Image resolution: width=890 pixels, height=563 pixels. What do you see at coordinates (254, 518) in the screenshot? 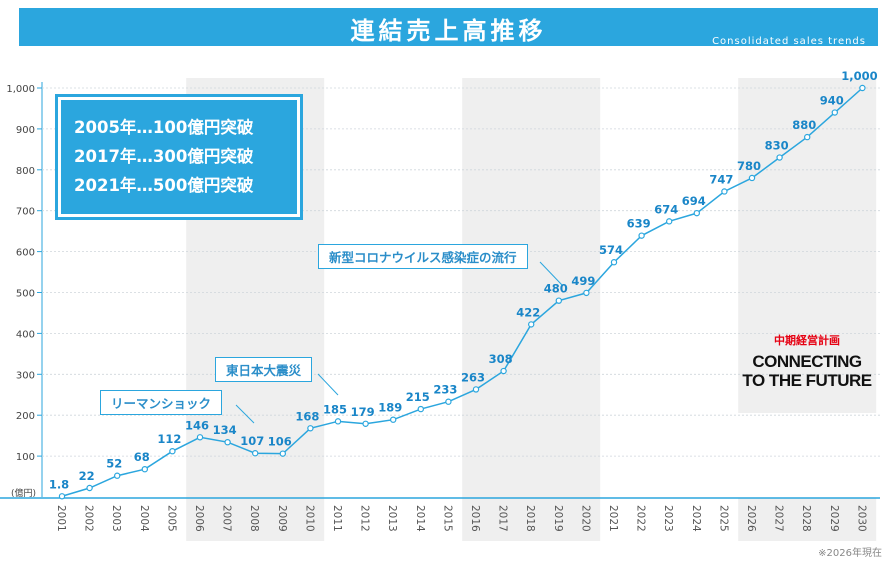
I see `x-tick-label: 2008` at bounding box center [254, 518].